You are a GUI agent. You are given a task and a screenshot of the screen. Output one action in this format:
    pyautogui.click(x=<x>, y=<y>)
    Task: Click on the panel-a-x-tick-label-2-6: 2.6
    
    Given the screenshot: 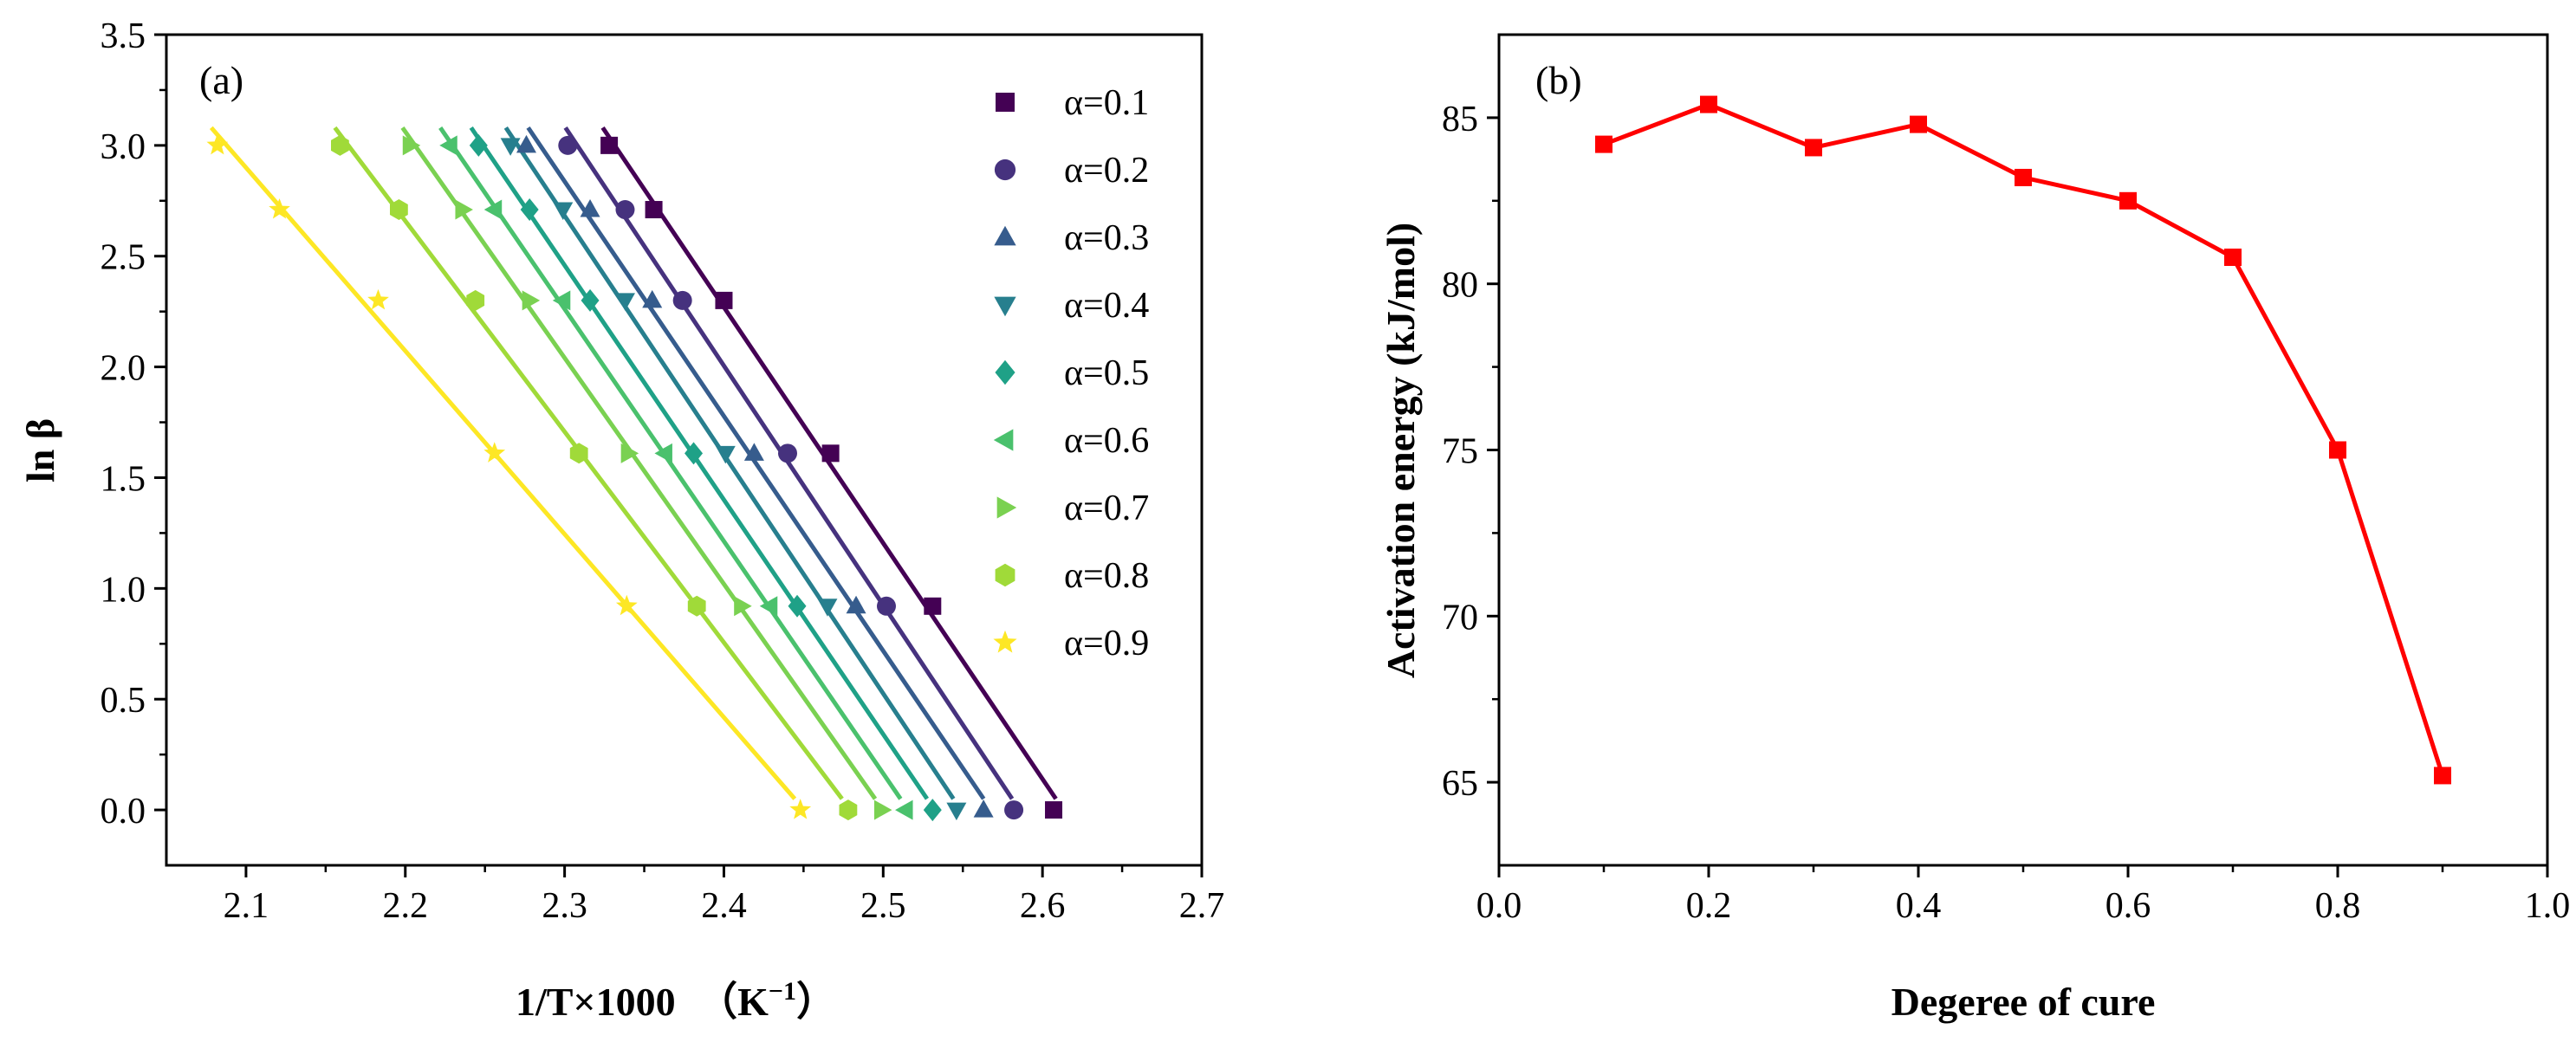 What is the action you would take?
    pyautogui.click(x=1043, y=906)
    